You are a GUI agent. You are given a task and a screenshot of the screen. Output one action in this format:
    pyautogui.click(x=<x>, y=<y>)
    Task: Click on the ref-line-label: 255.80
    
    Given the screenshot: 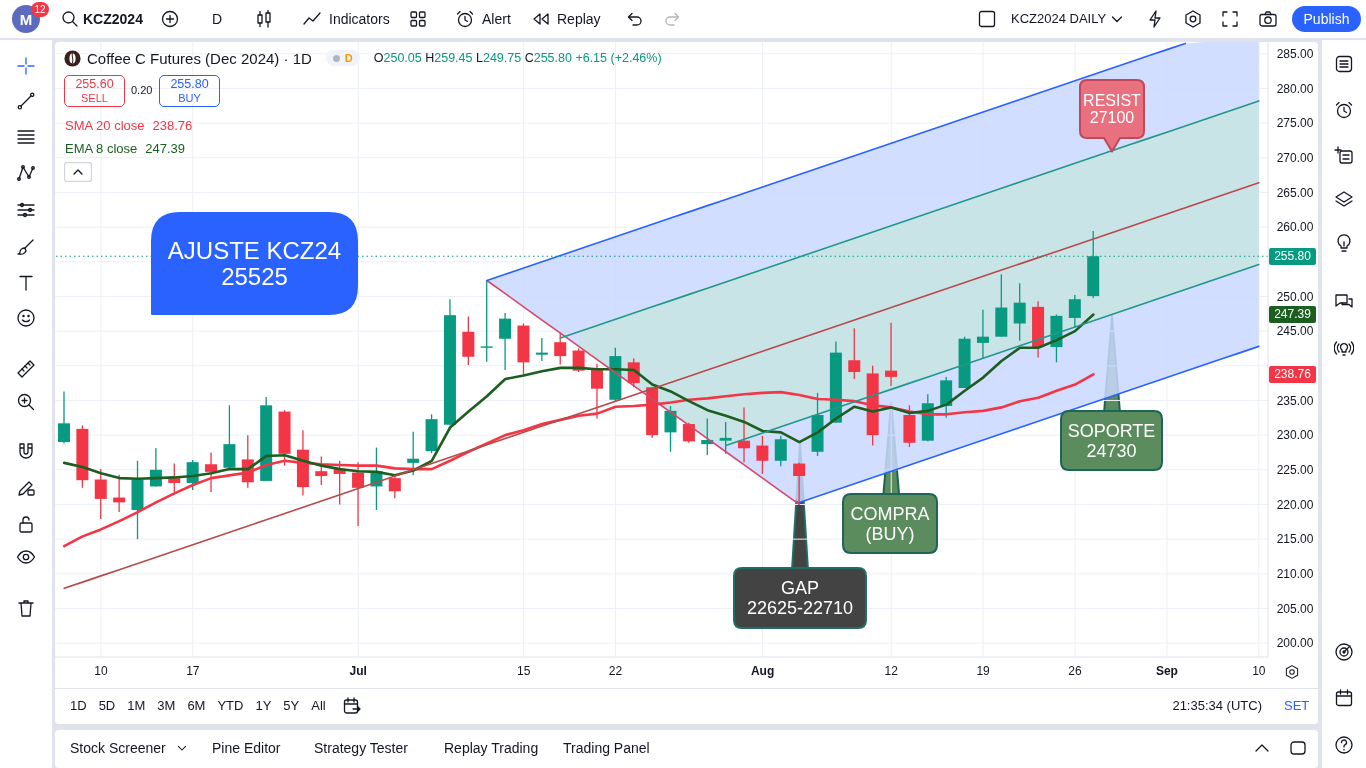 What is the action you would take?
    pyautogui.click(x=1292, y=256)
    